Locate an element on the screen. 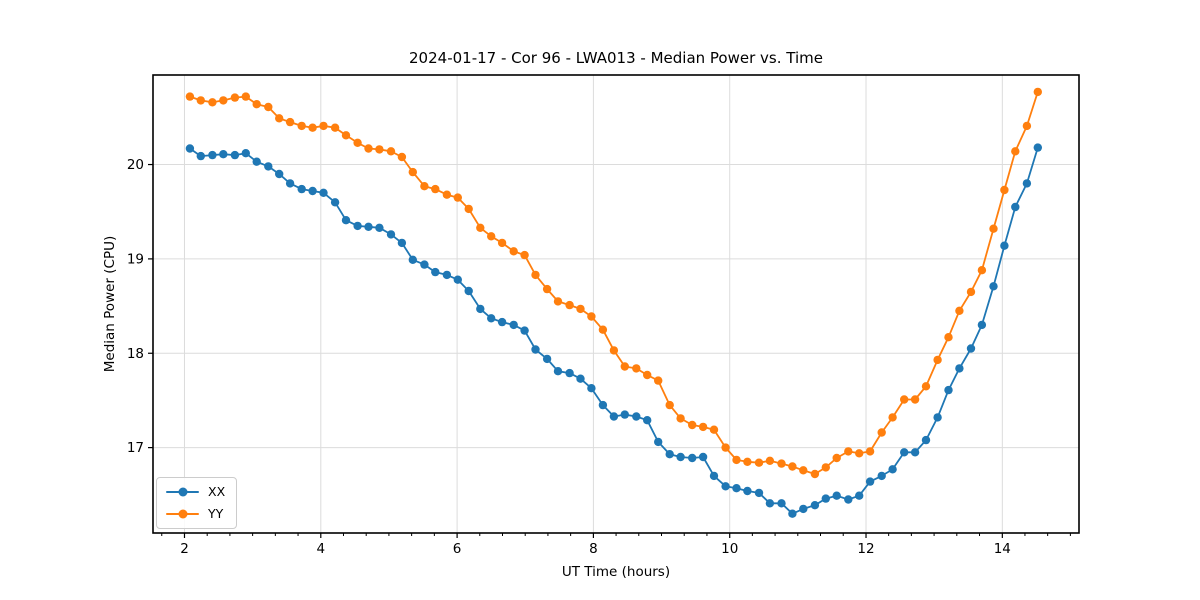 The height and width of the screenshot is (600, 1200). x-tick-label: 8 is located at coordinates (593, 549).